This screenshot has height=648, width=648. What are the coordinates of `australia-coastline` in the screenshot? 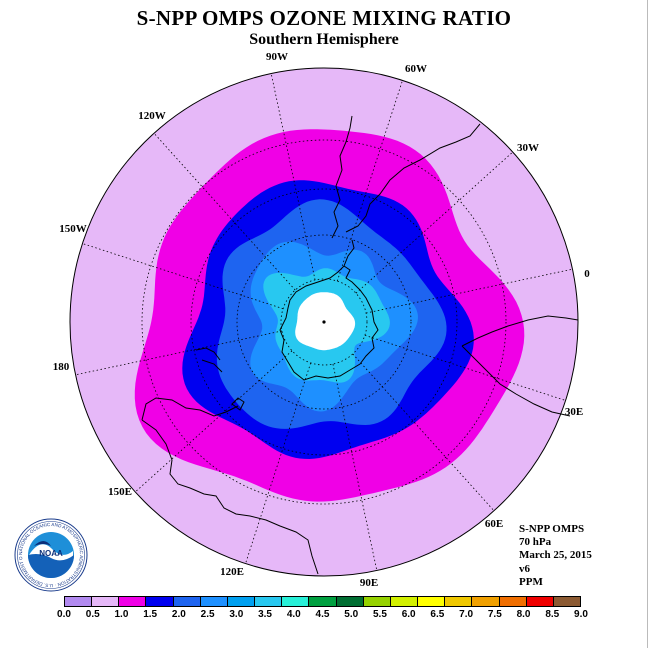 It's located at (230, 486).